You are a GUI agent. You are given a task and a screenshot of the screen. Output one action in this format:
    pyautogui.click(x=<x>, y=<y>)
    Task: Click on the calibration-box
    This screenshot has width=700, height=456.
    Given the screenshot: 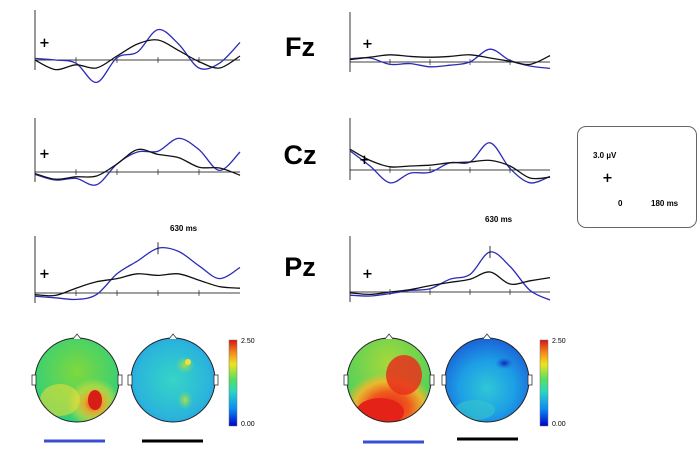 What is the action you would take?
    pyautogui.click(x=637, y=177)
    